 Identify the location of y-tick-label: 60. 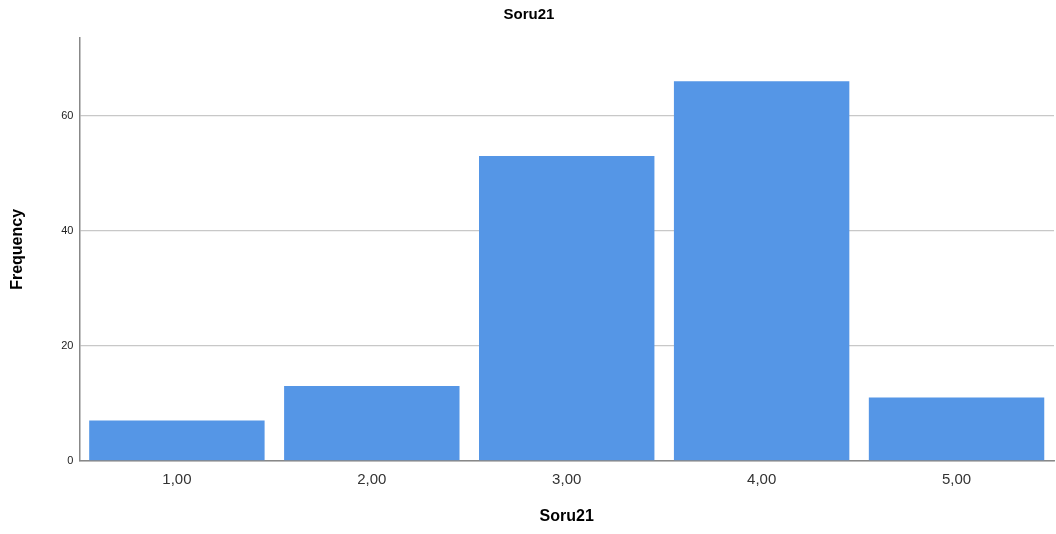
(67, 114).